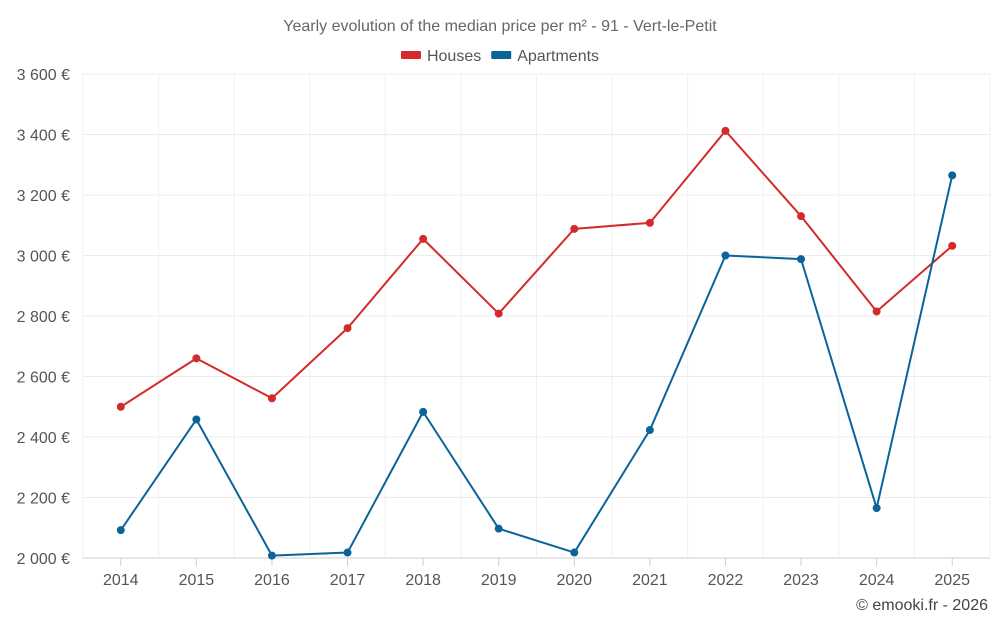 The height and width of the screenshot is (625, 1000). What do you see at coordinates (952, 580) in the screenshot?
I see `x-tick-label: 2025` at bounding box center [952, 580].